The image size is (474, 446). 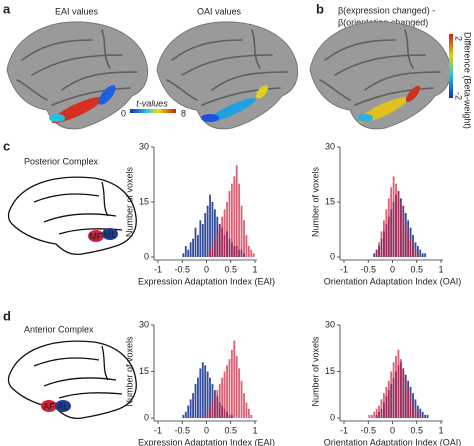 I want to click on colorbar-tick: 2, so click(x=459, y=38).